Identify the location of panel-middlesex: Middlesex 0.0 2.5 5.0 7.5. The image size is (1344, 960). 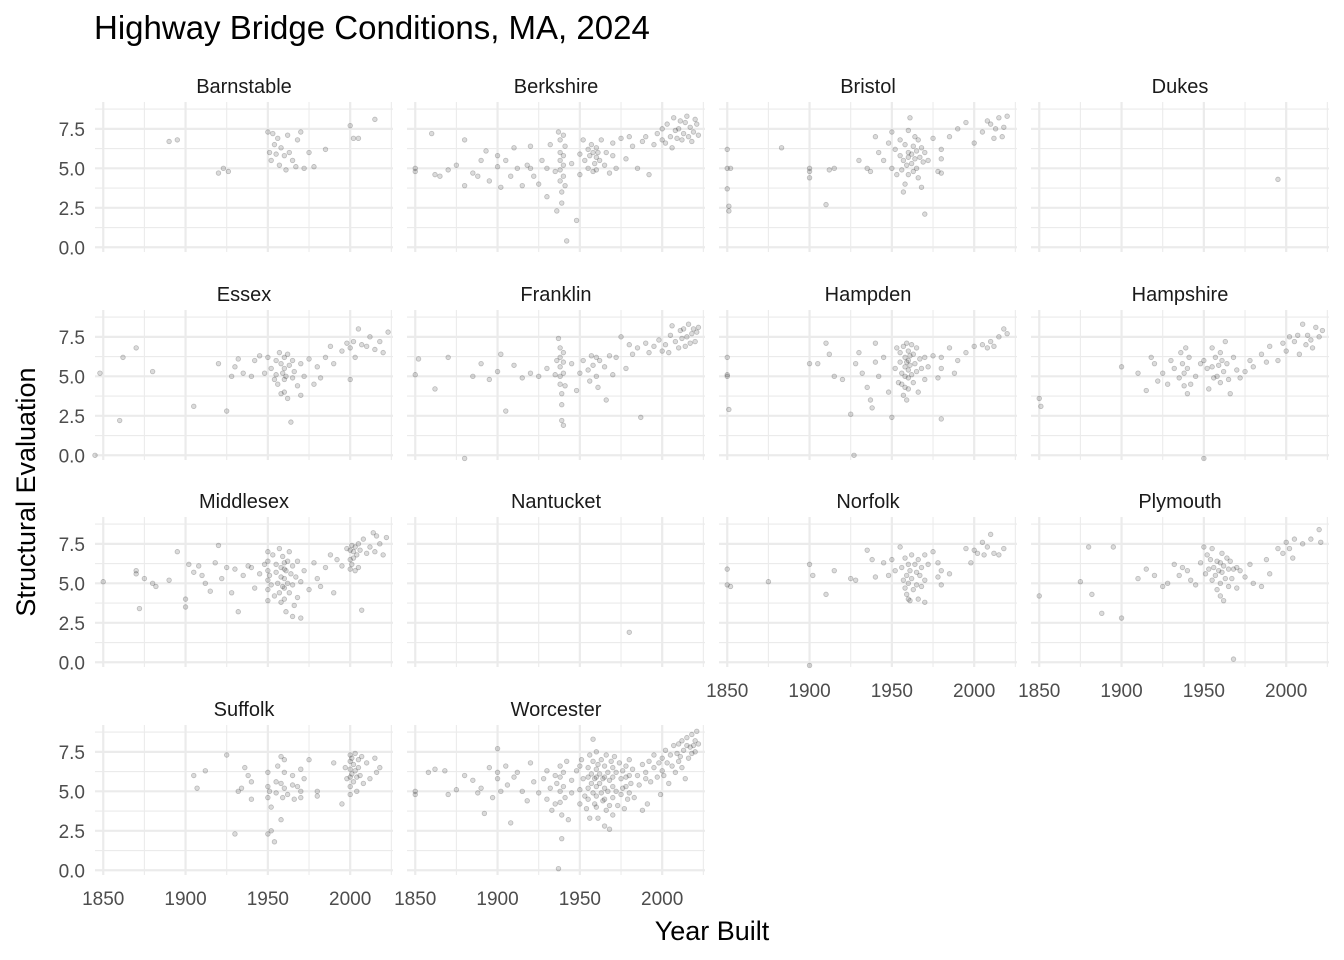
(226, 582).